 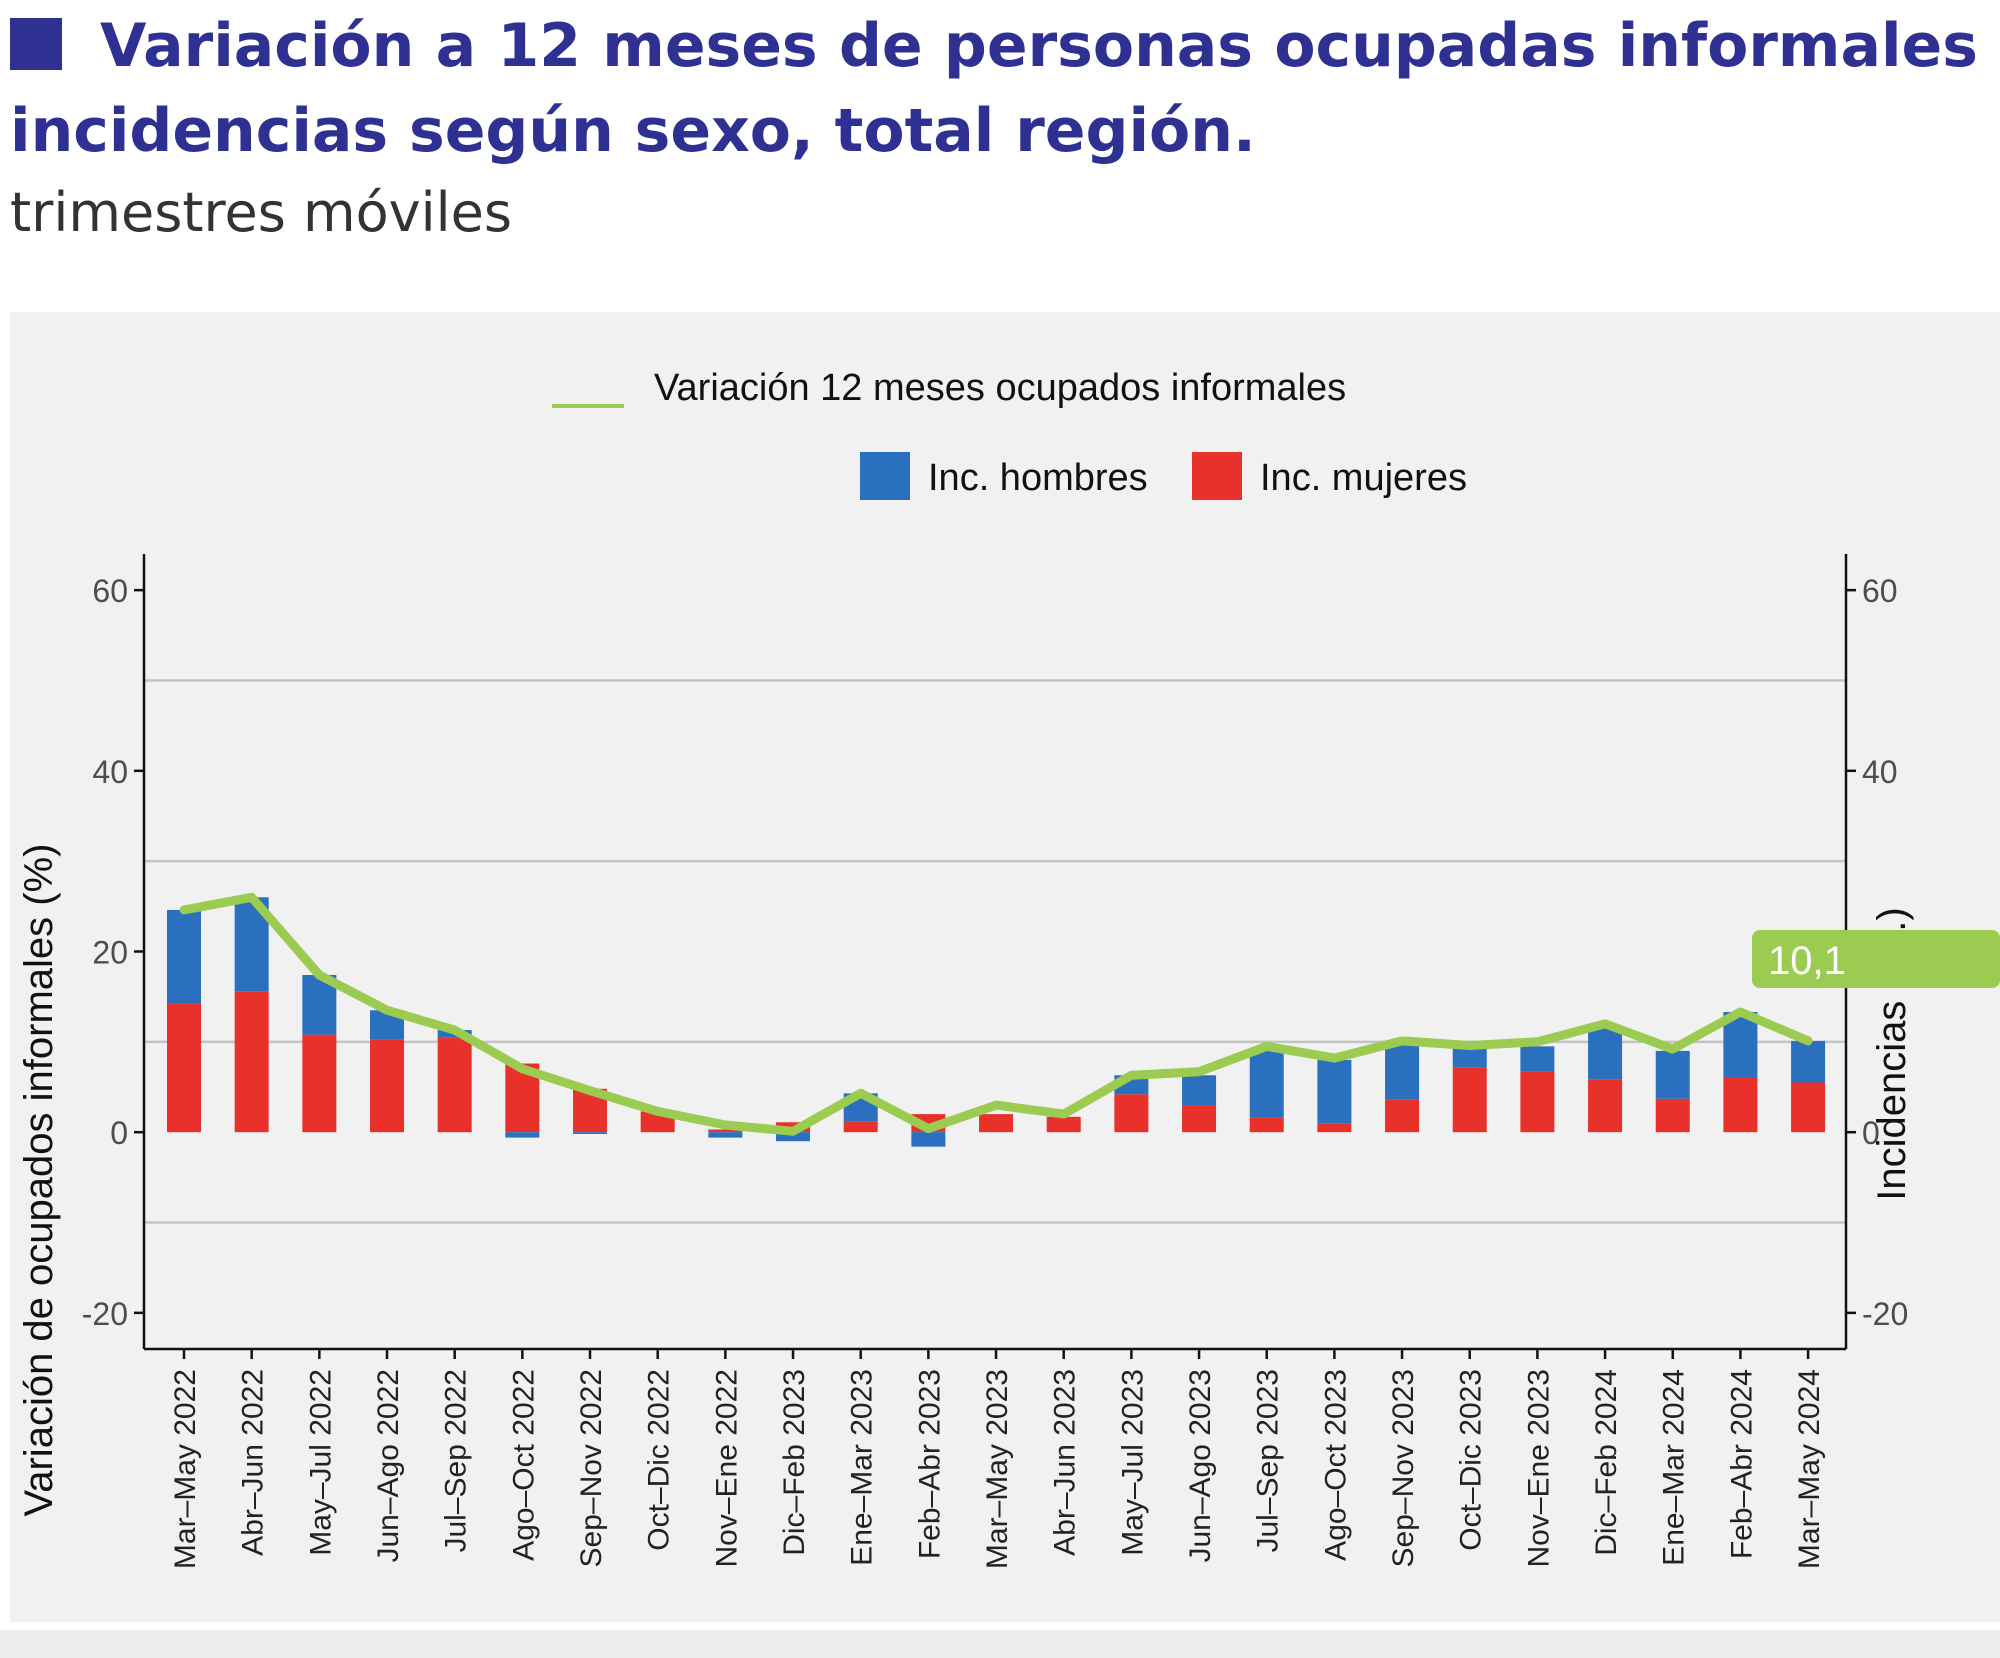 What do you see at coordinates (110, 953) in the screenshot?
I see `y-tick-label-left: 20` at bounding box center [110, 953].